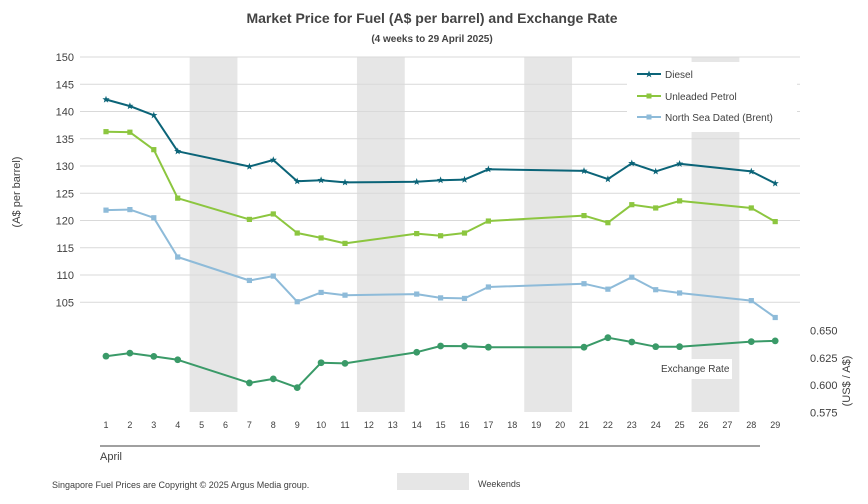 The width and height of the screenshot is (868, 504). What do you see at coordinates (536, 425) in the screenshot?
I see `x-tick-label: 19` at bounding box center [536, 425].